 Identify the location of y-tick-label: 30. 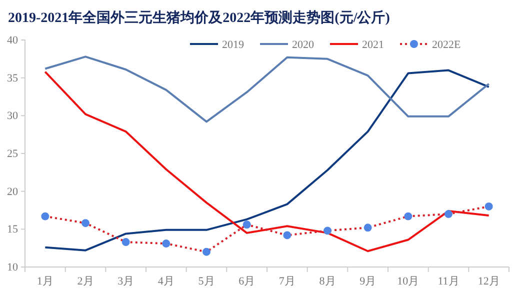
(12, 116).